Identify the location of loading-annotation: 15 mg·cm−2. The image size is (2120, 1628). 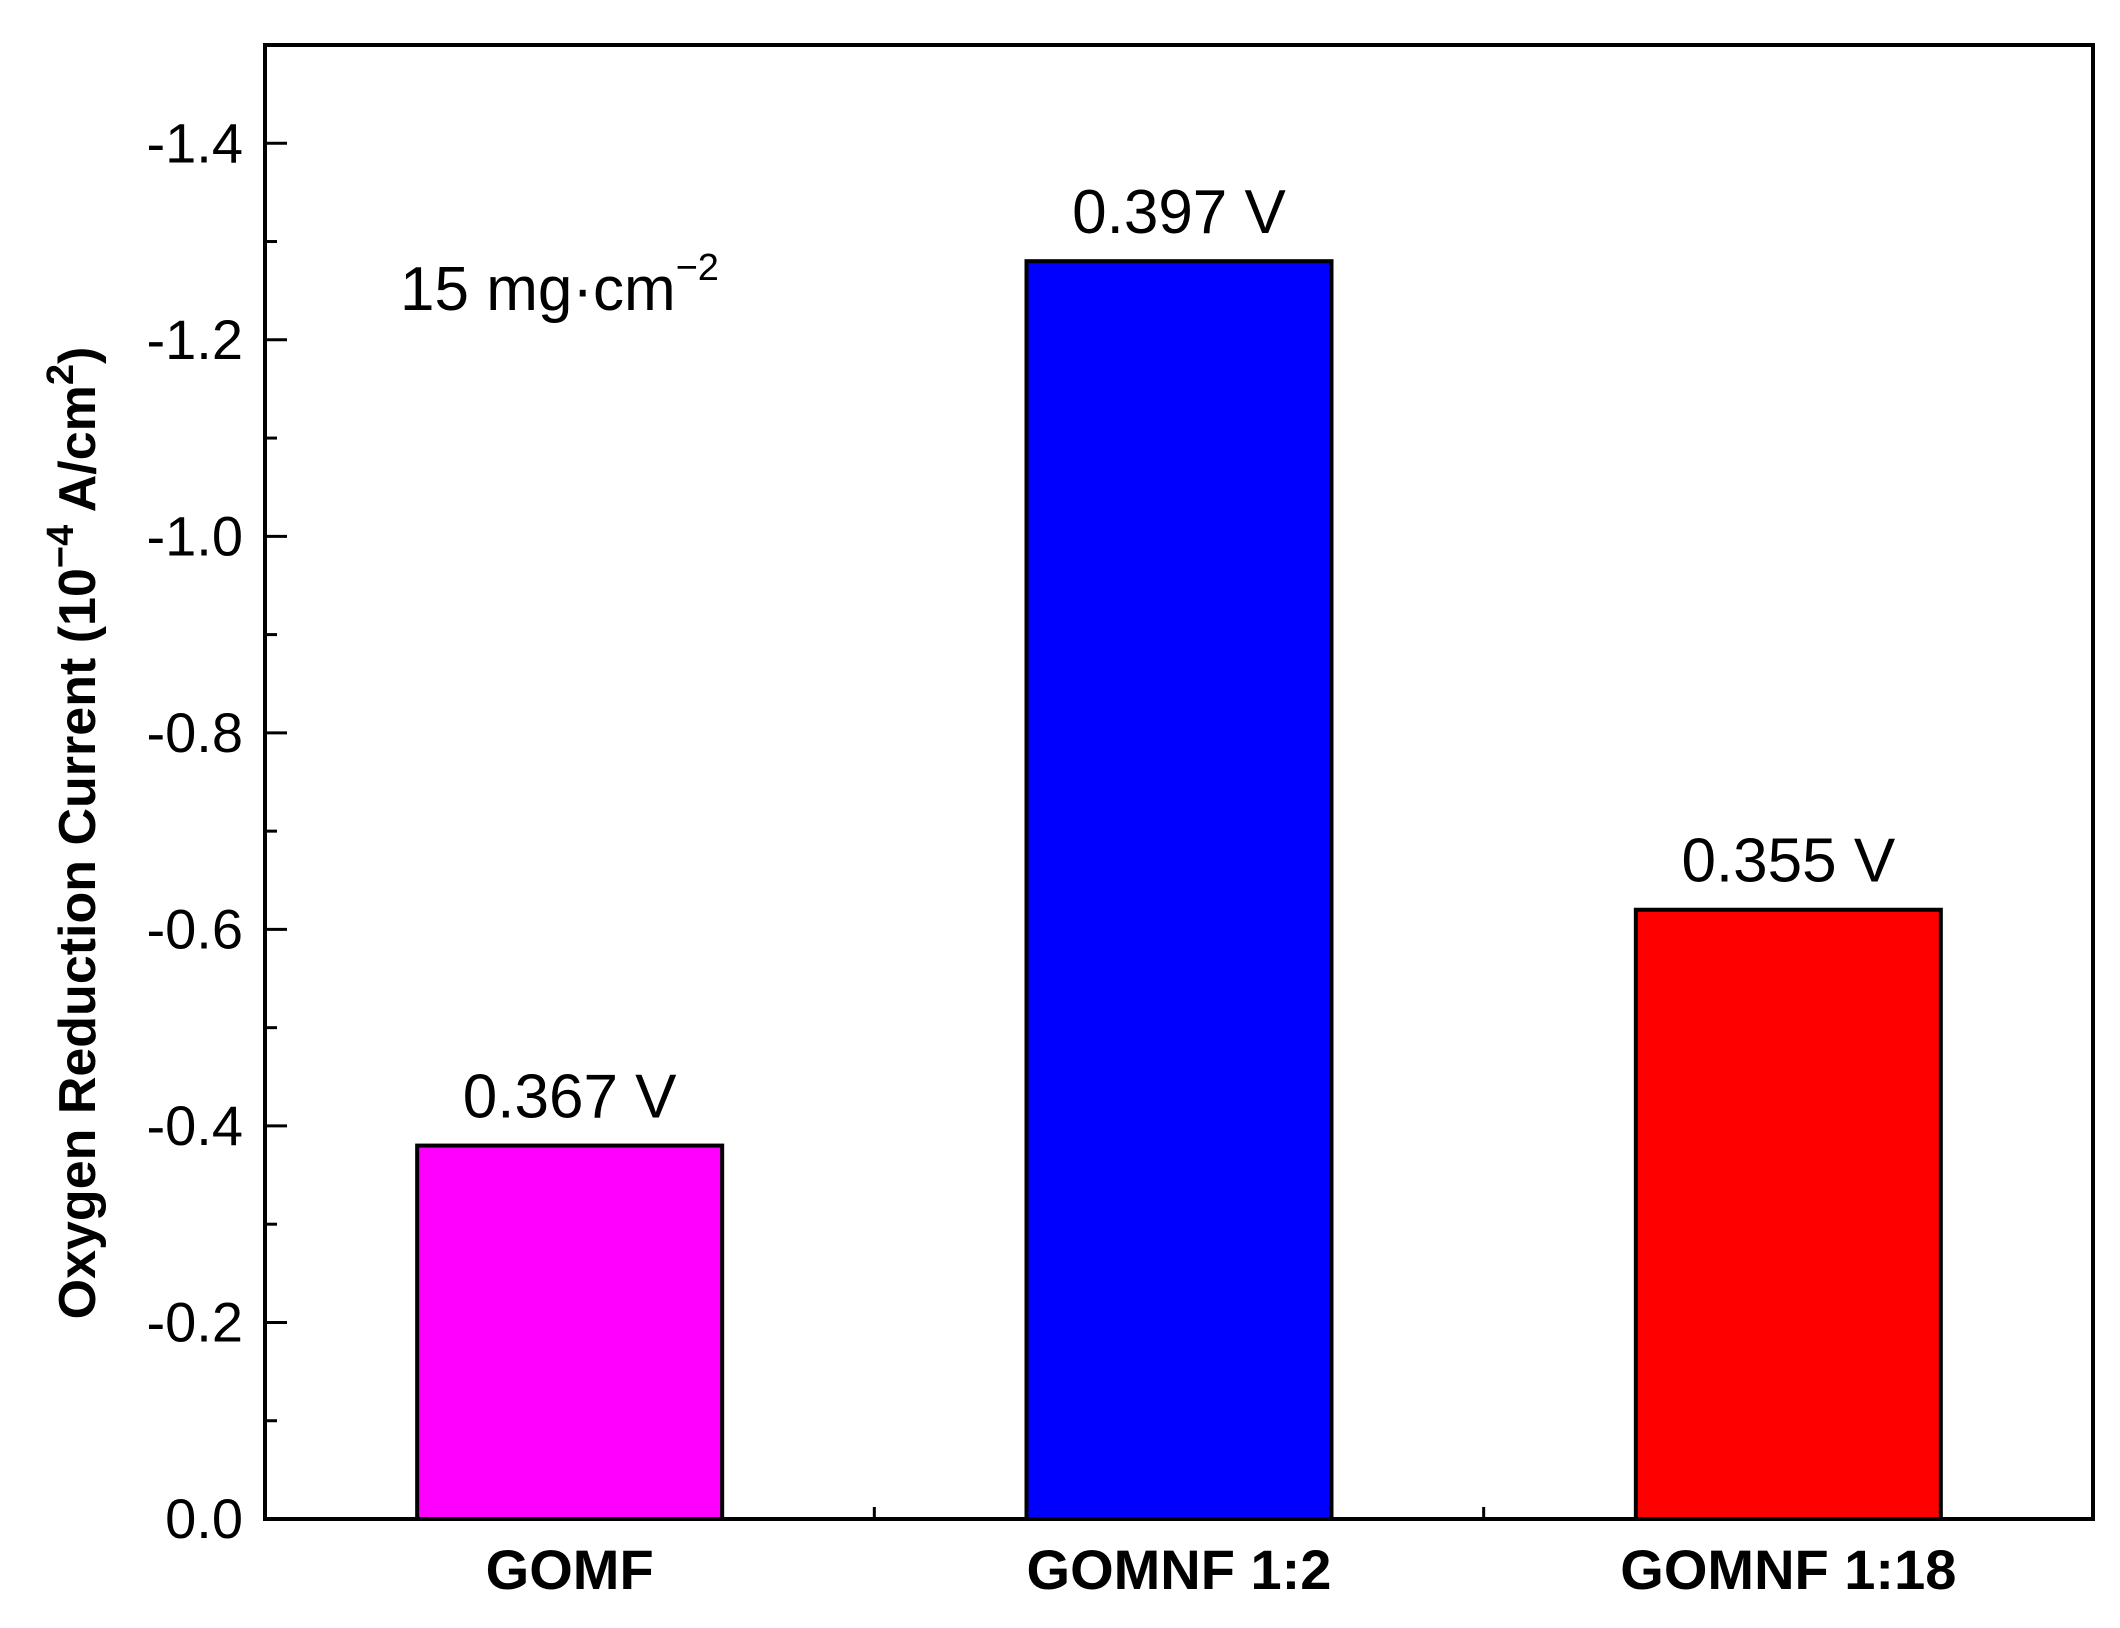
(559, 285).